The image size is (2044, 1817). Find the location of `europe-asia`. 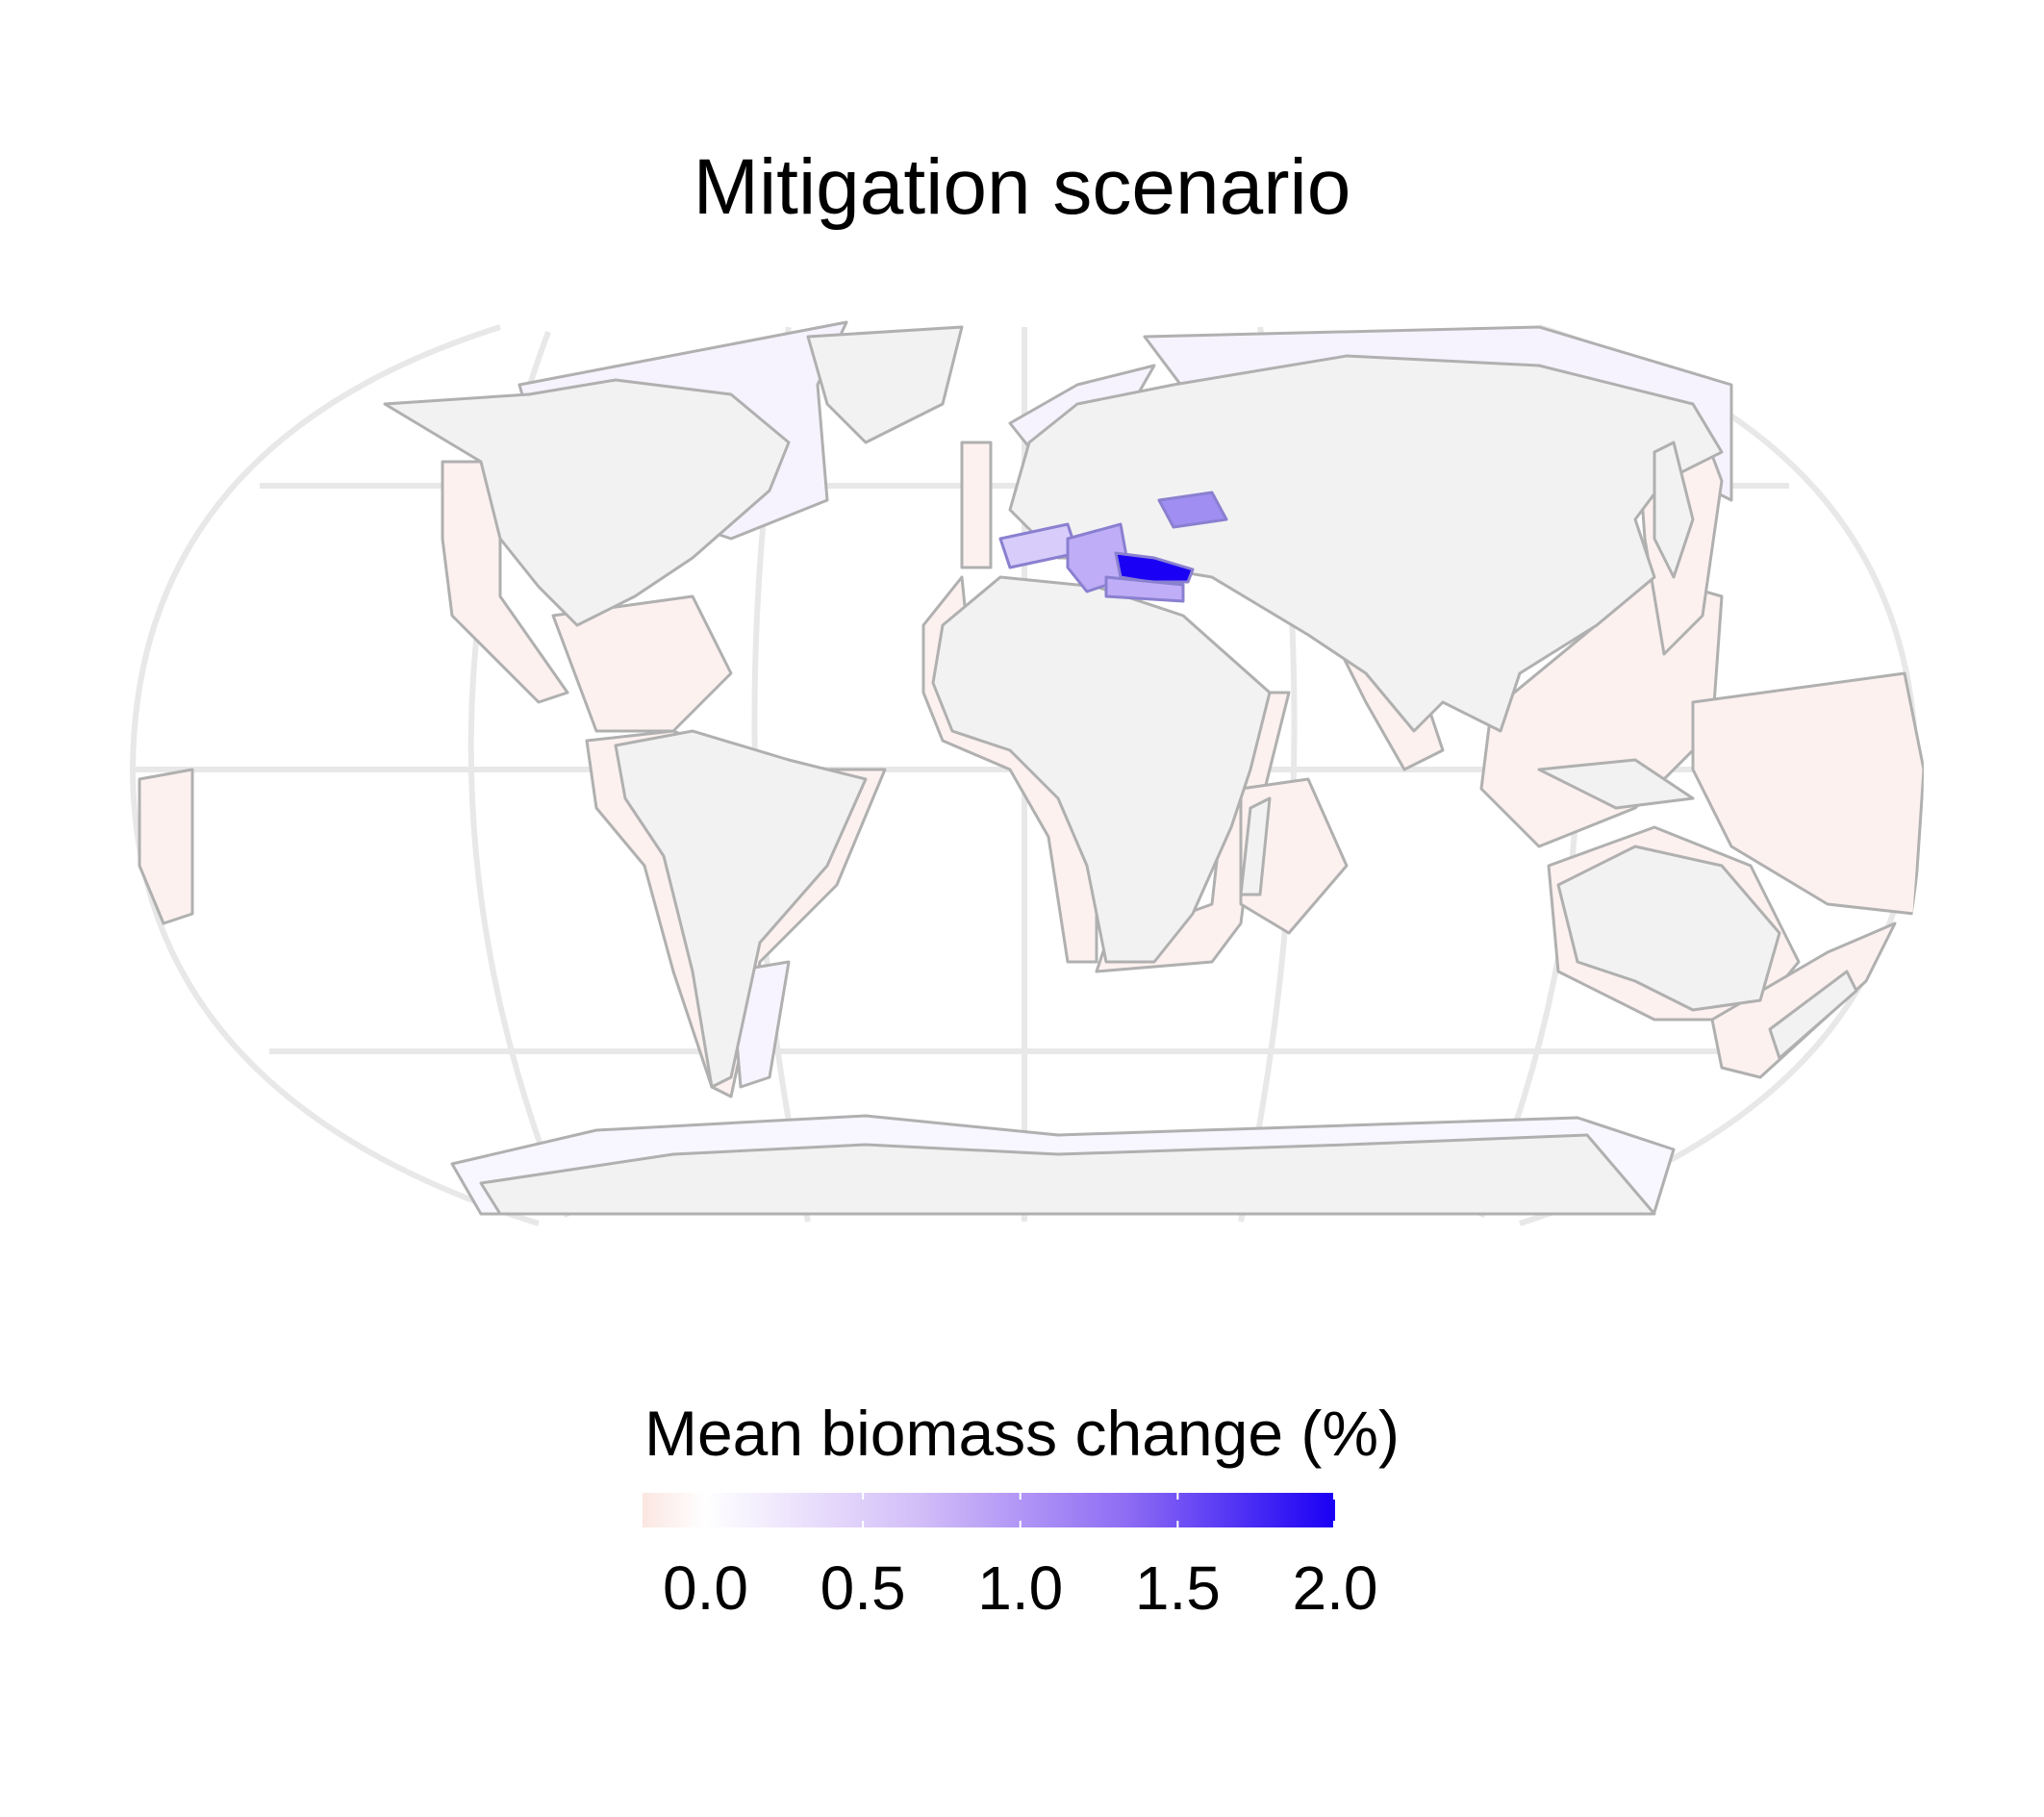

europe-asia is located at coordinates (1366, 544).